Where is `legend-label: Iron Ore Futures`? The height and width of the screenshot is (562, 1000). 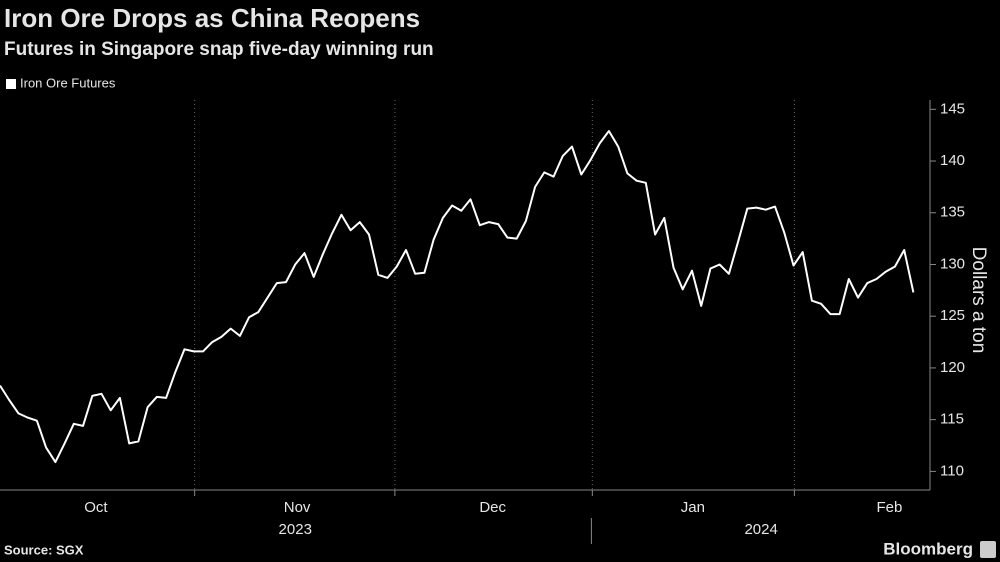
legend-label: Iron Ore Futures is located at coordinates (68, 82).